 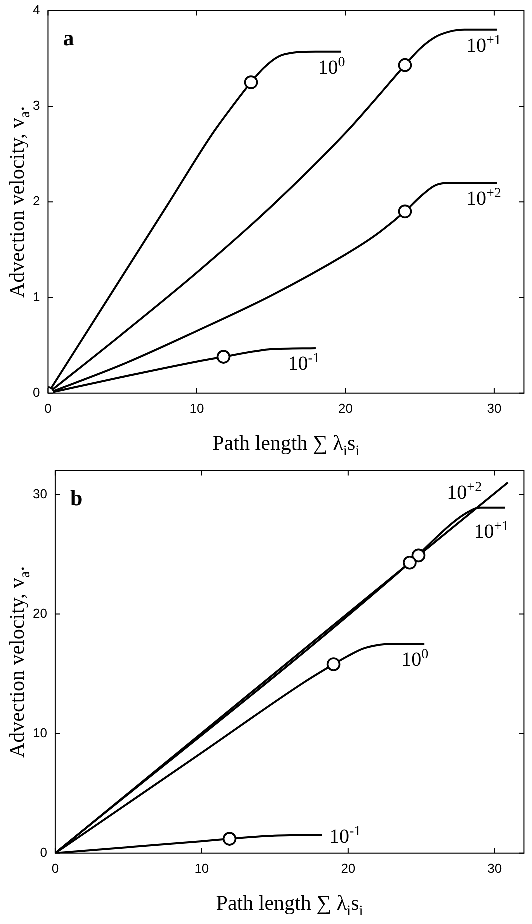 What do you see at coordinates (76, 497) in the screenshot?
I see `text: b` at bounding box center [76, 497].